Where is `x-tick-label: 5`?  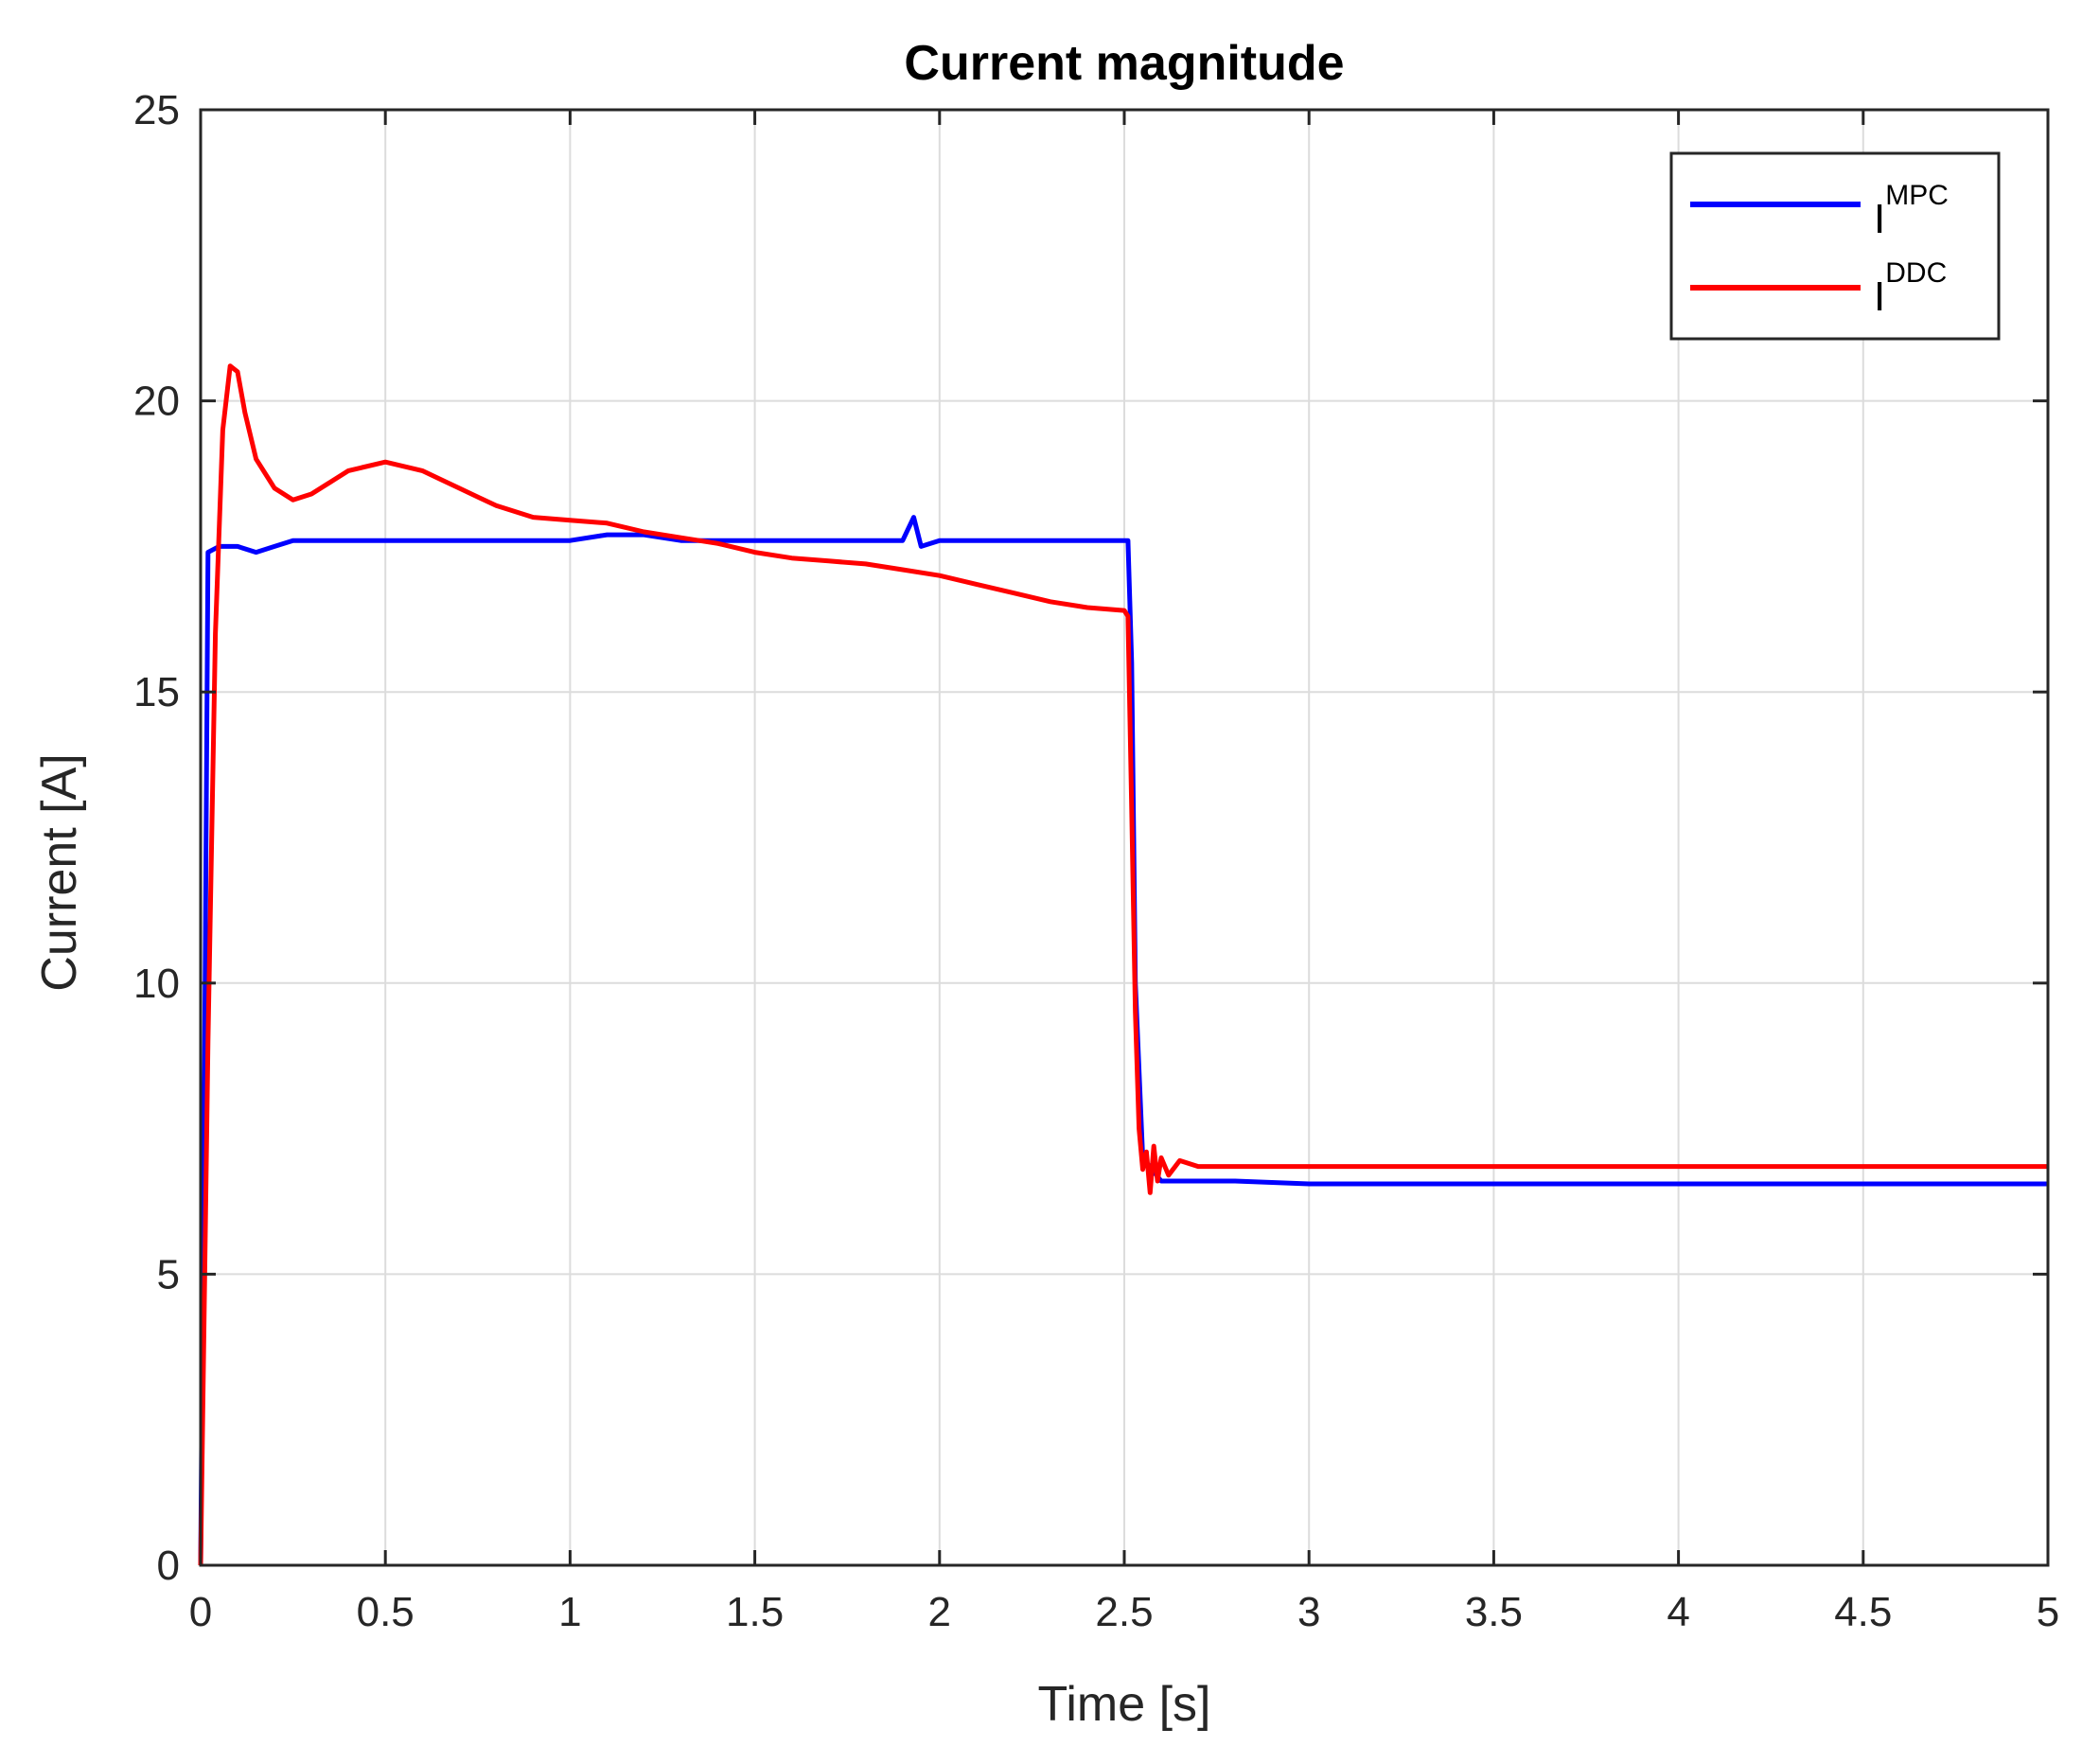 x-tick-label: 5 is located at coordinates (2048, 1612).